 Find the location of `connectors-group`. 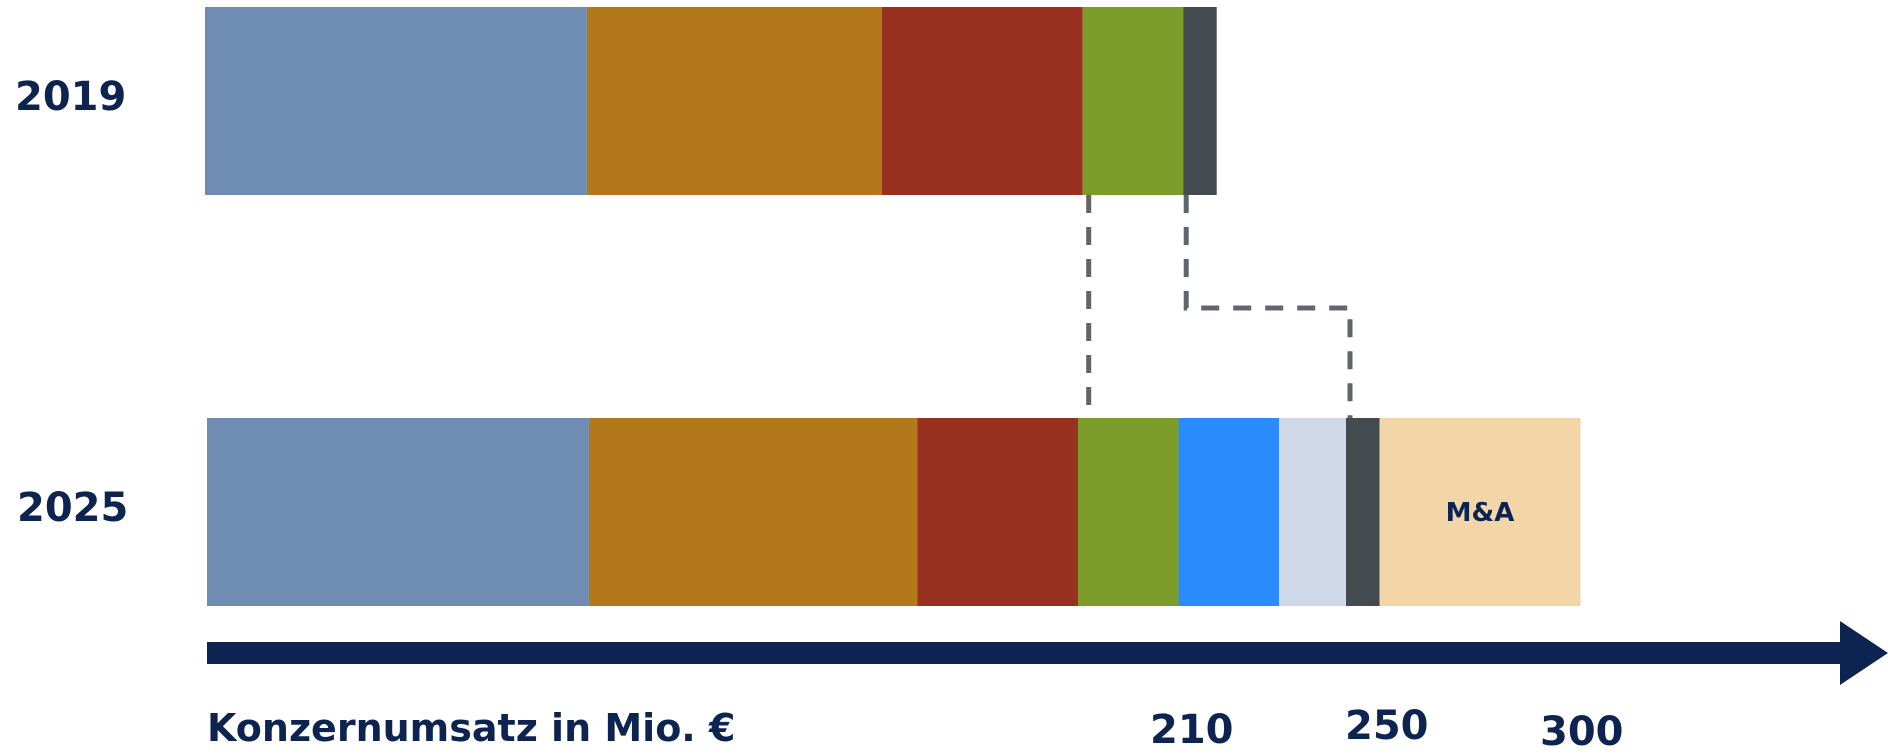

connectors-group is located at coordinates (1219, 306).